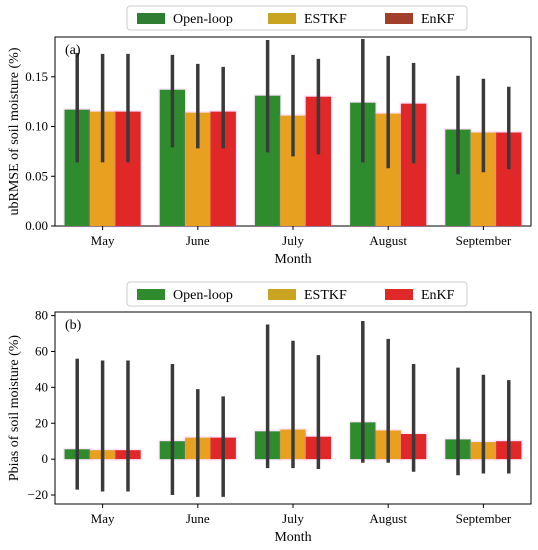  What do you see at coordinates (41, 350) in the screenshot?
I see `y-tick-label: 60` at bounding box center [41, 350].